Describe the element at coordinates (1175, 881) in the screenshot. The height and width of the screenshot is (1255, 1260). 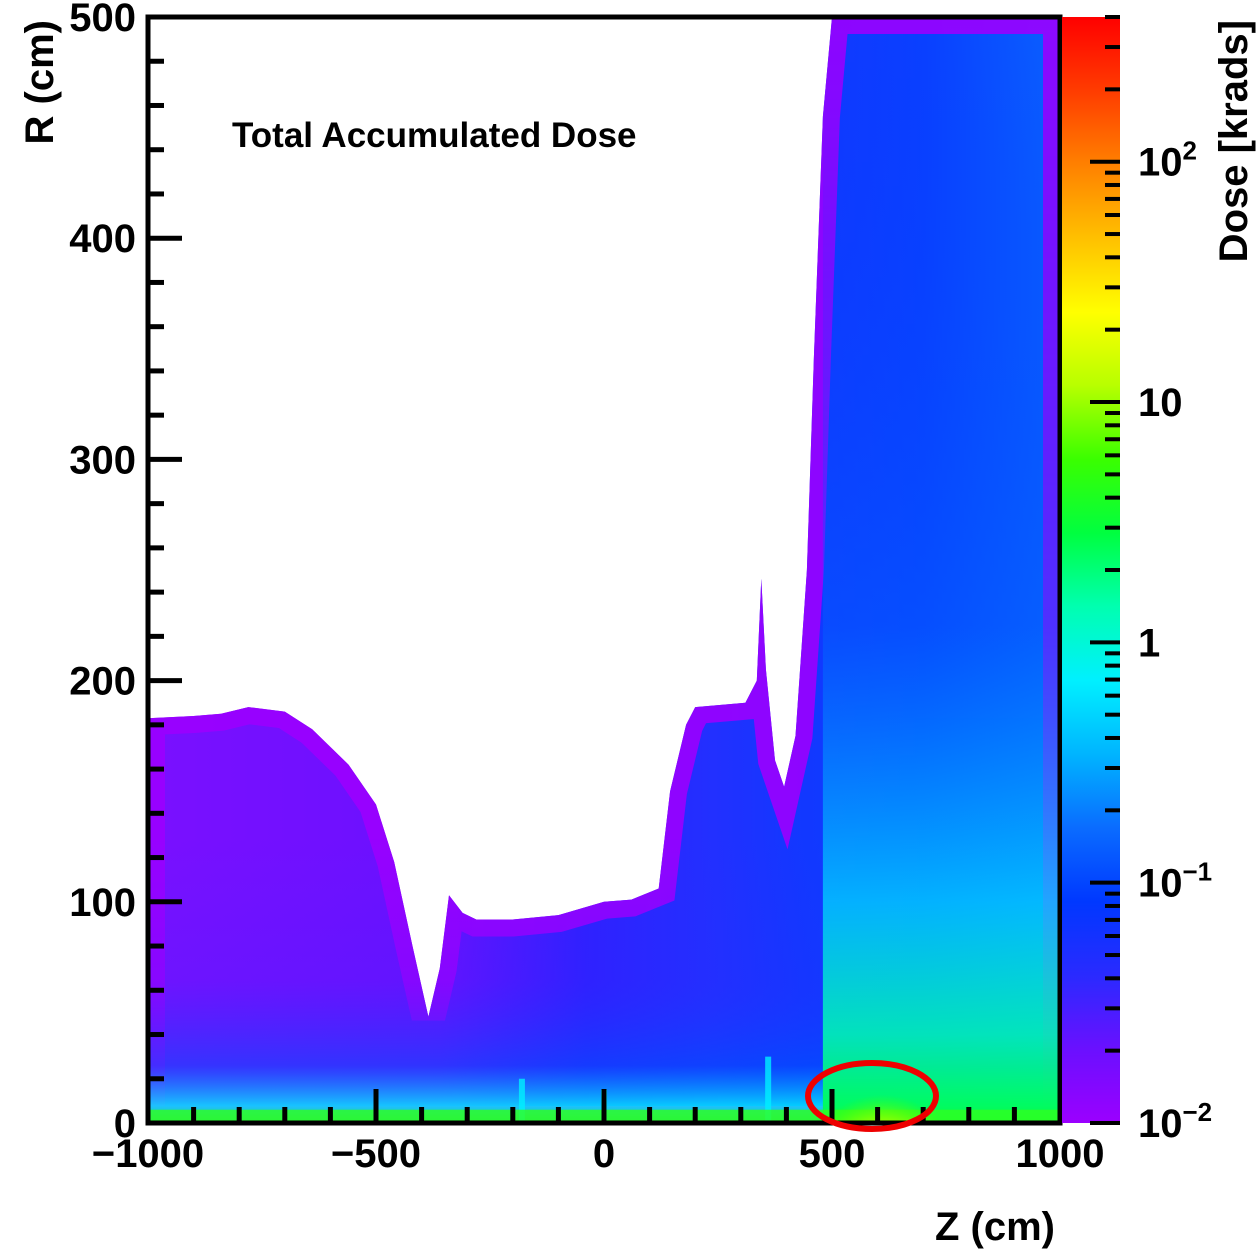
I see `dose-tick-label: 10⁻¹` at that location.